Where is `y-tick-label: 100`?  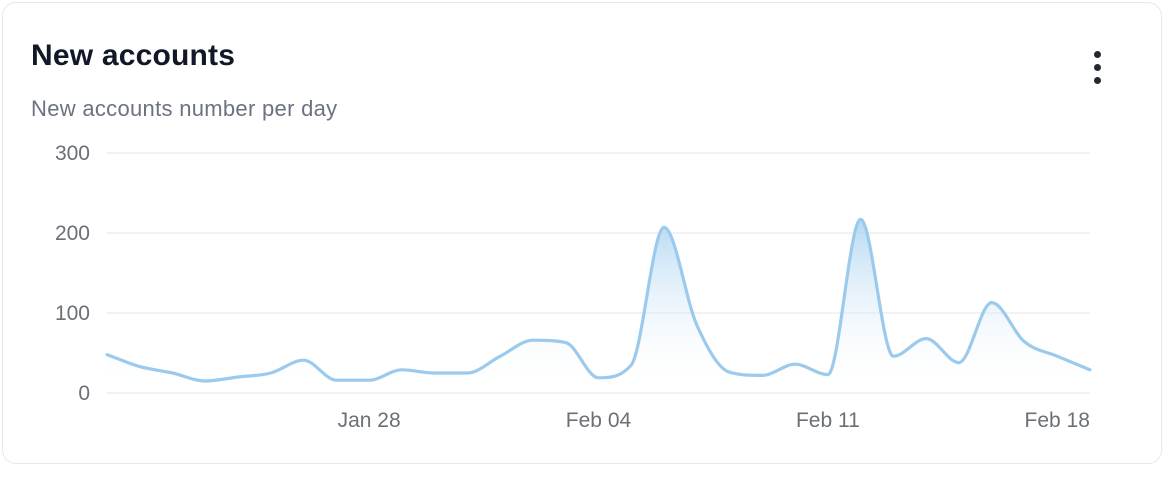 y-tick-label: 100 is located at coordinates (72, 313).